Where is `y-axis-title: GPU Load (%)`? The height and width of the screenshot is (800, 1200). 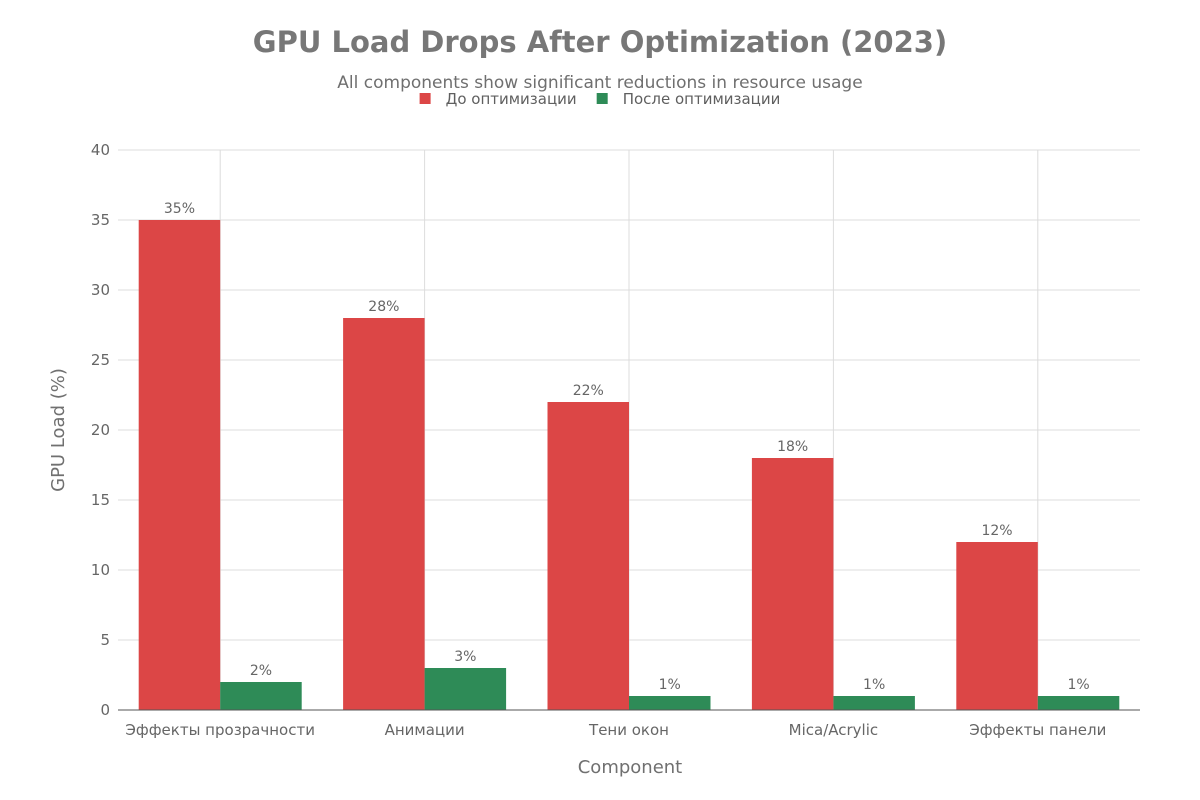
y-axis-title: GPU Load (%) is located at coordinates (58, 430).